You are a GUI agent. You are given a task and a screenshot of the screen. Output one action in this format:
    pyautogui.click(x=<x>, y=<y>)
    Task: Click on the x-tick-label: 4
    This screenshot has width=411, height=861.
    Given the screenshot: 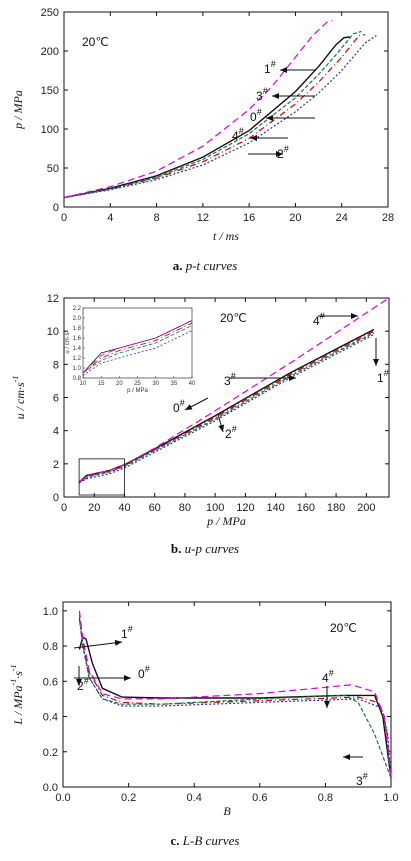 What is the action you would take?
    pyautogui.click(x=110, y=218)
    